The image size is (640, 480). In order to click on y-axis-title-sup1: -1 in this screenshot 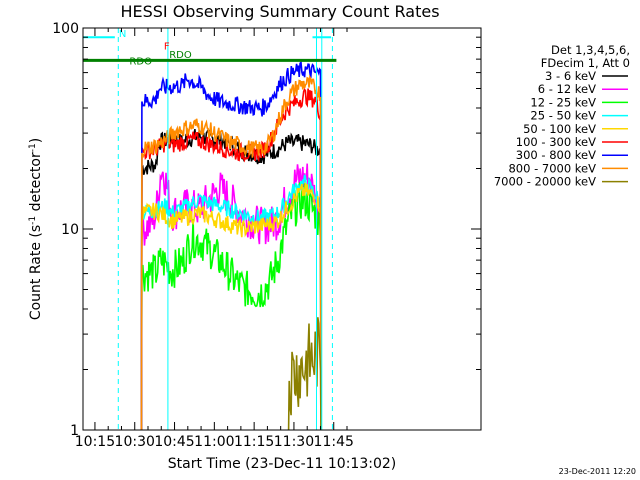, I will do `click(33, 220)`.